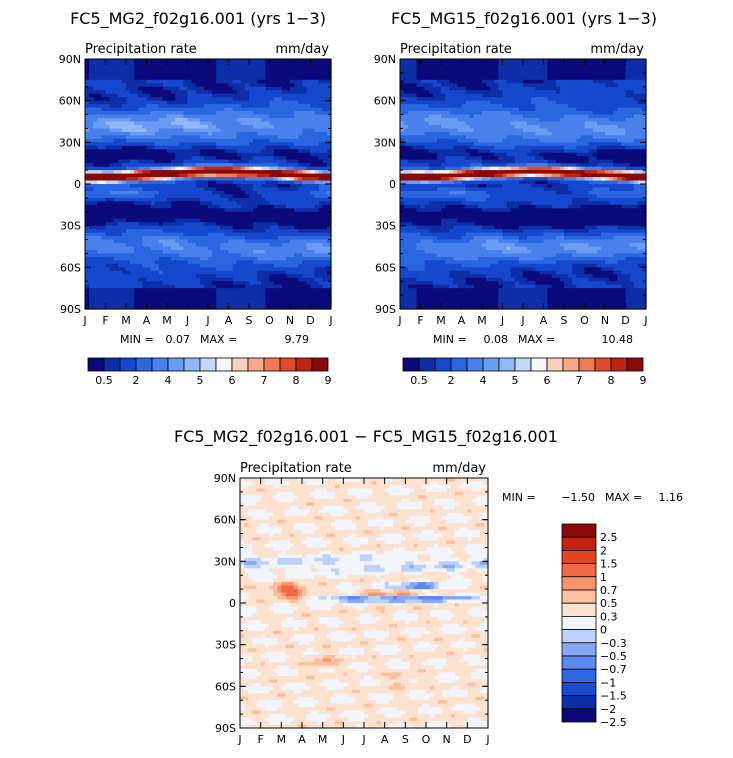 This screenshot has width=733, height=758. What do you see at coordinates (523, 184) in the screenshot?
I see `panel-mg15-field` at bounding box center [523, 184].